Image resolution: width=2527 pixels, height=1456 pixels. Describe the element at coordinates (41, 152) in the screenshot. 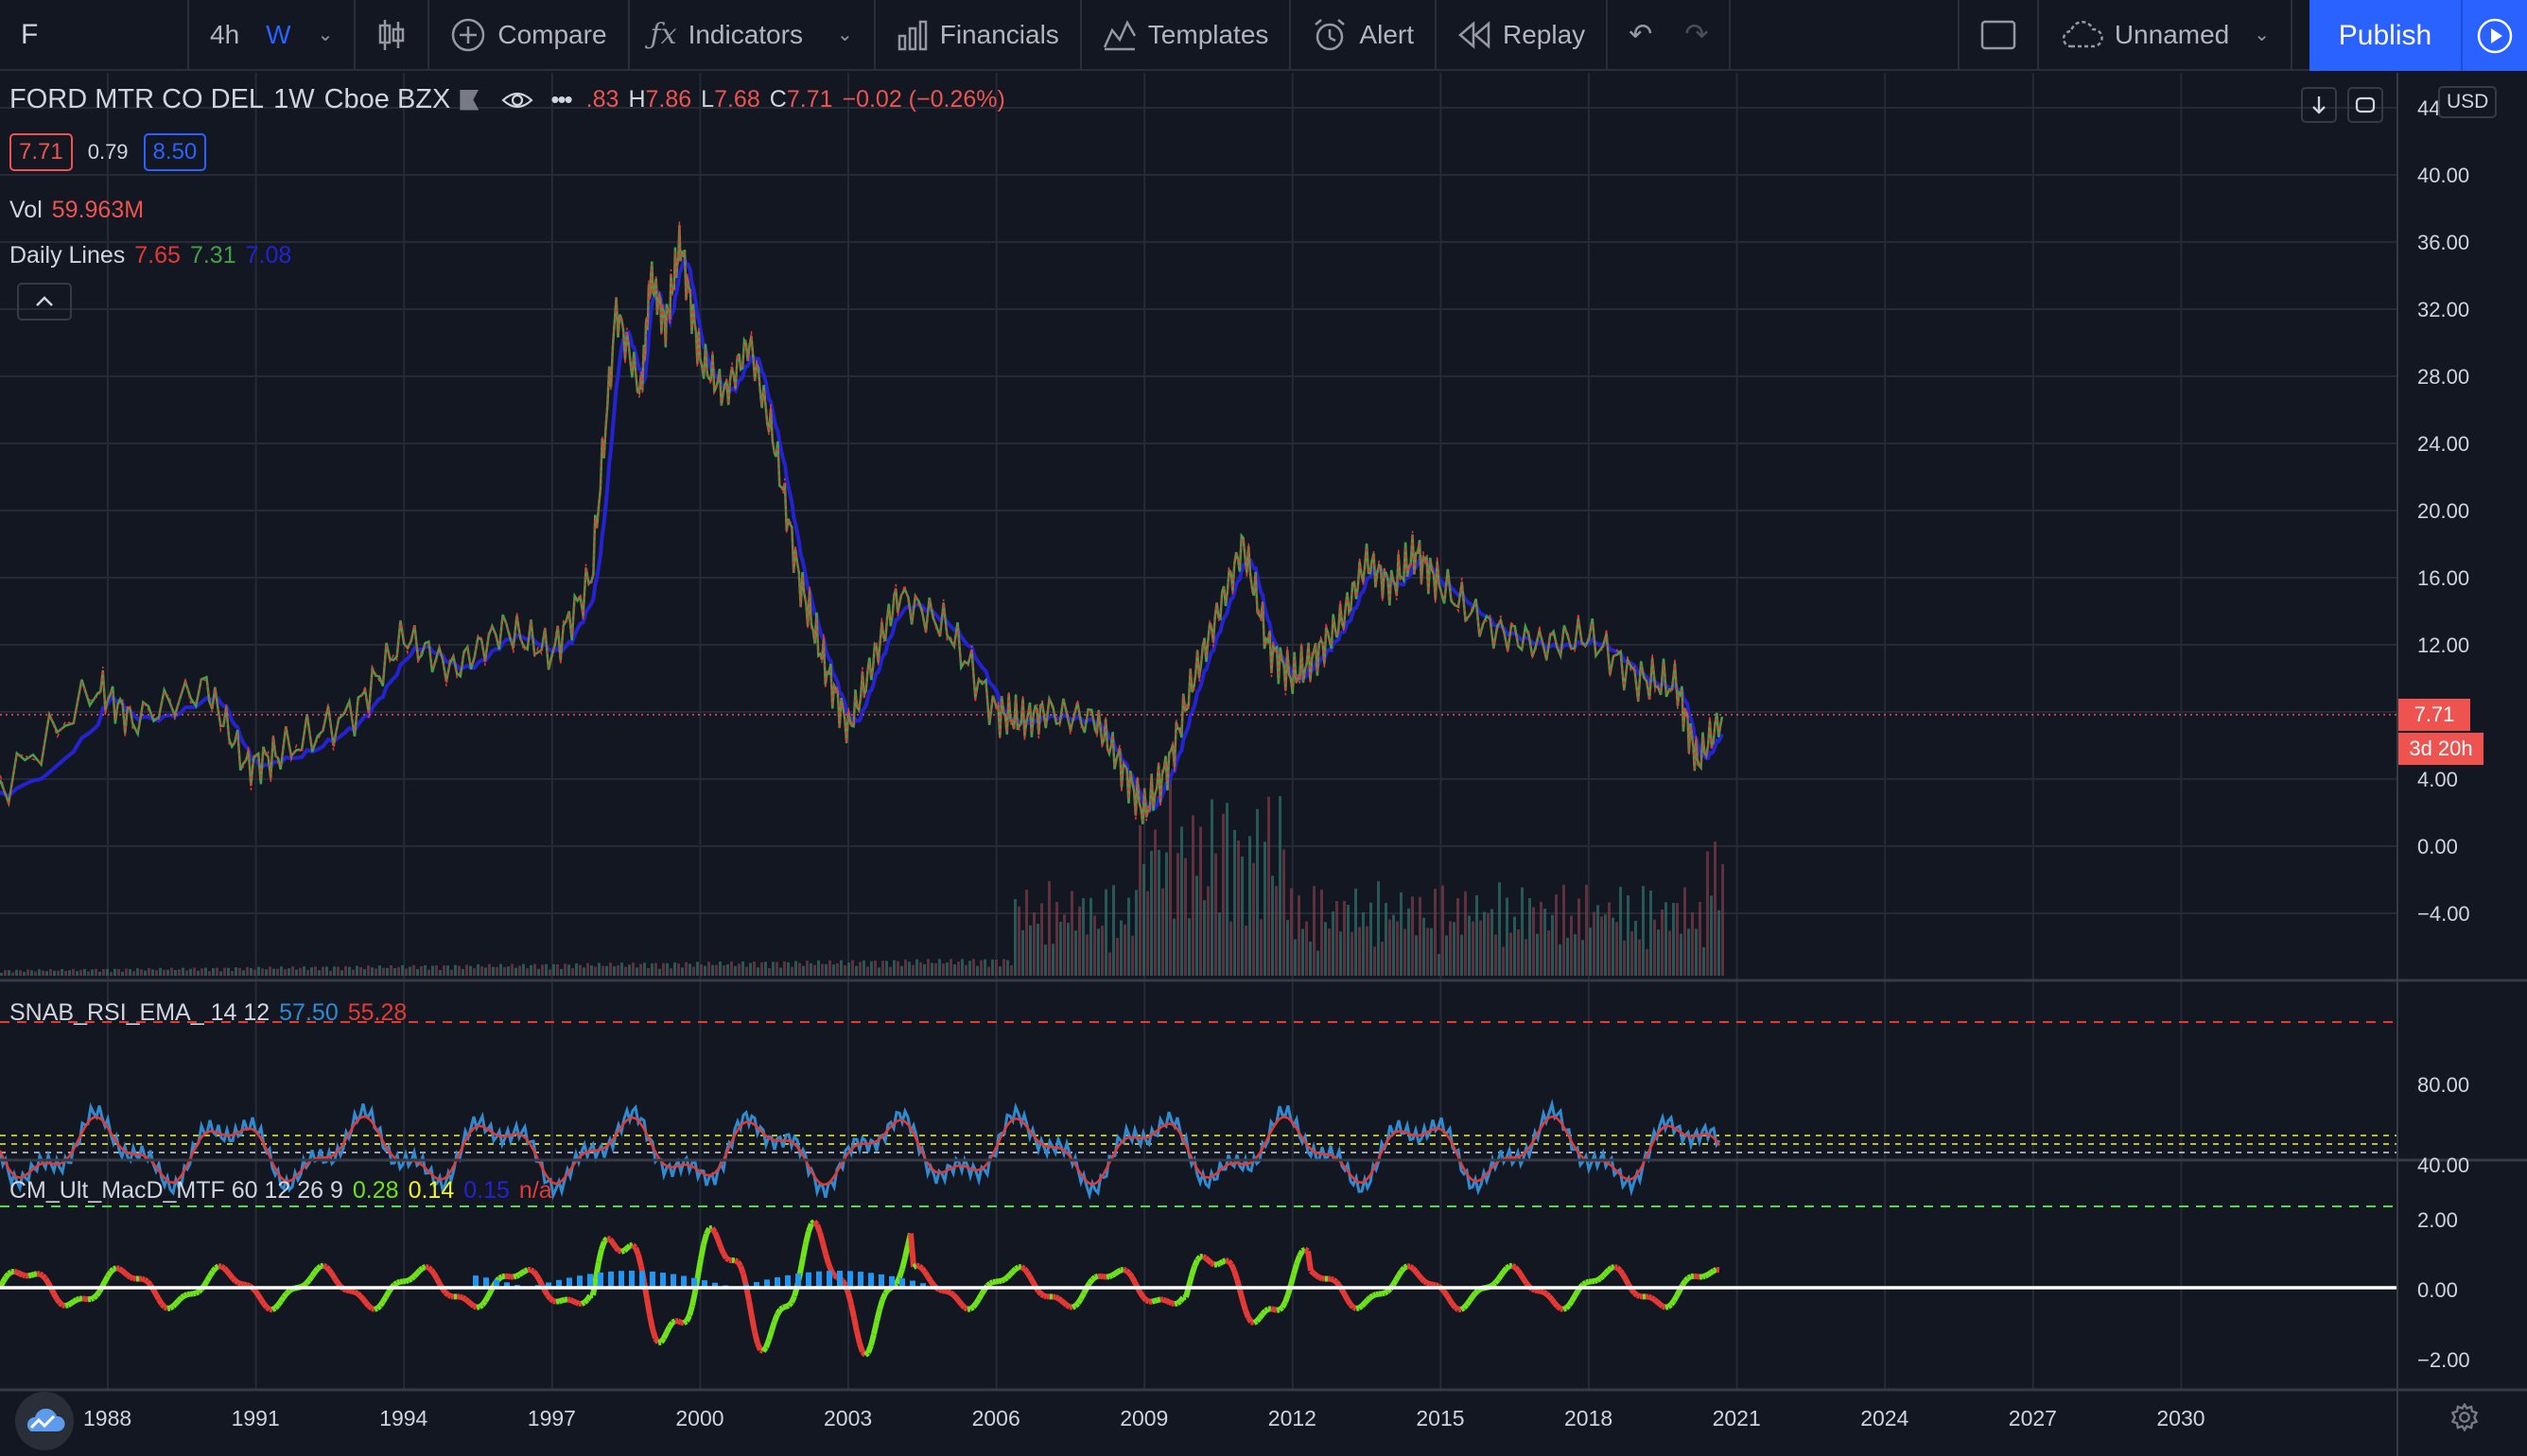

I see `bid-box: 7.71` at that location.